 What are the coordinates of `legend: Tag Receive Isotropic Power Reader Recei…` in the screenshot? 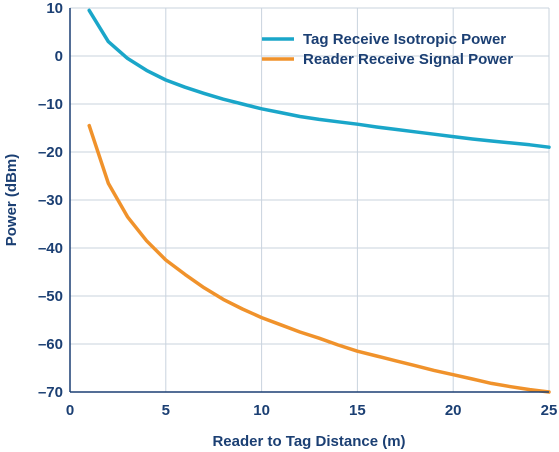 It's located at (387, 49).